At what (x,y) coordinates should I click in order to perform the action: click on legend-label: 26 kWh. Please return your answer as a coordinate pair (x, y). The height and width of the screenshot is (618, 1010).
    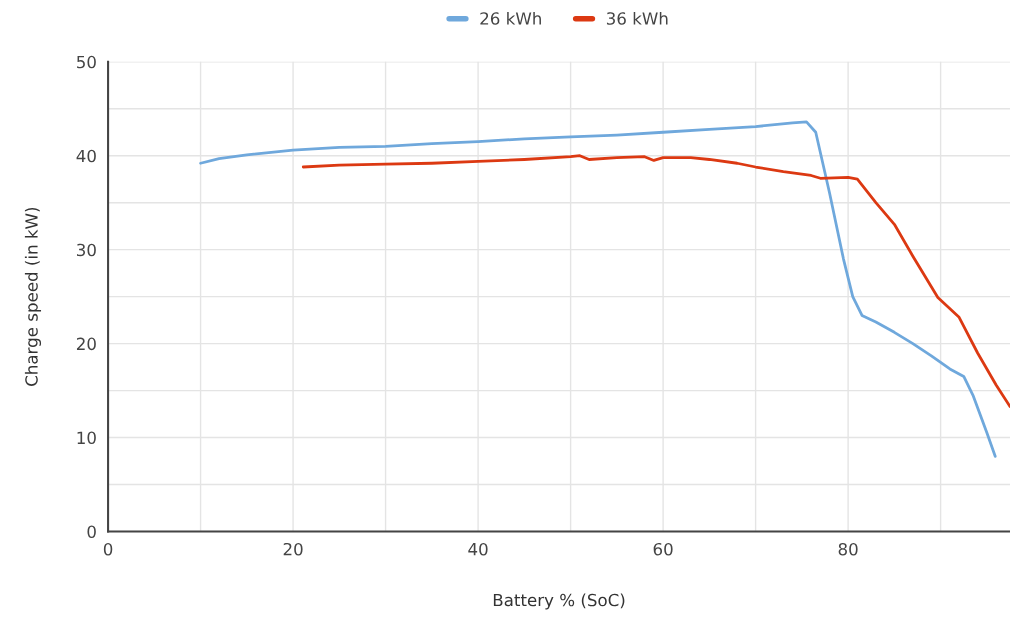
    Looking at the image, I should click on (510, 18).